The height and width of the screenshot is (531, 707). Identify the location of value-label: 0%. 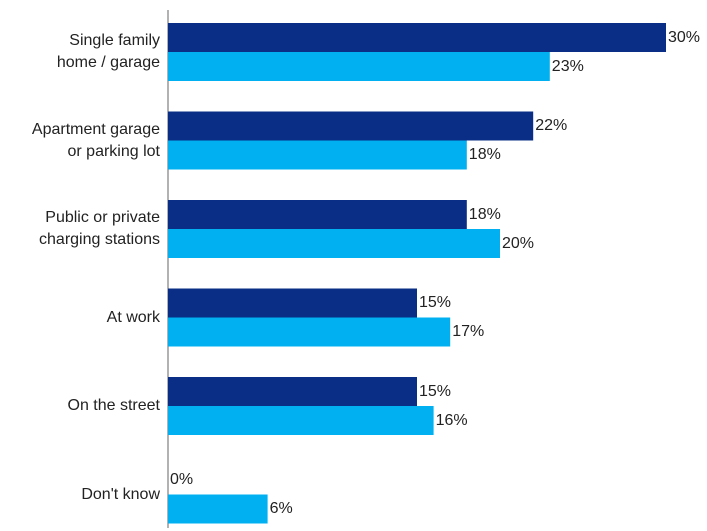
(182, 479).